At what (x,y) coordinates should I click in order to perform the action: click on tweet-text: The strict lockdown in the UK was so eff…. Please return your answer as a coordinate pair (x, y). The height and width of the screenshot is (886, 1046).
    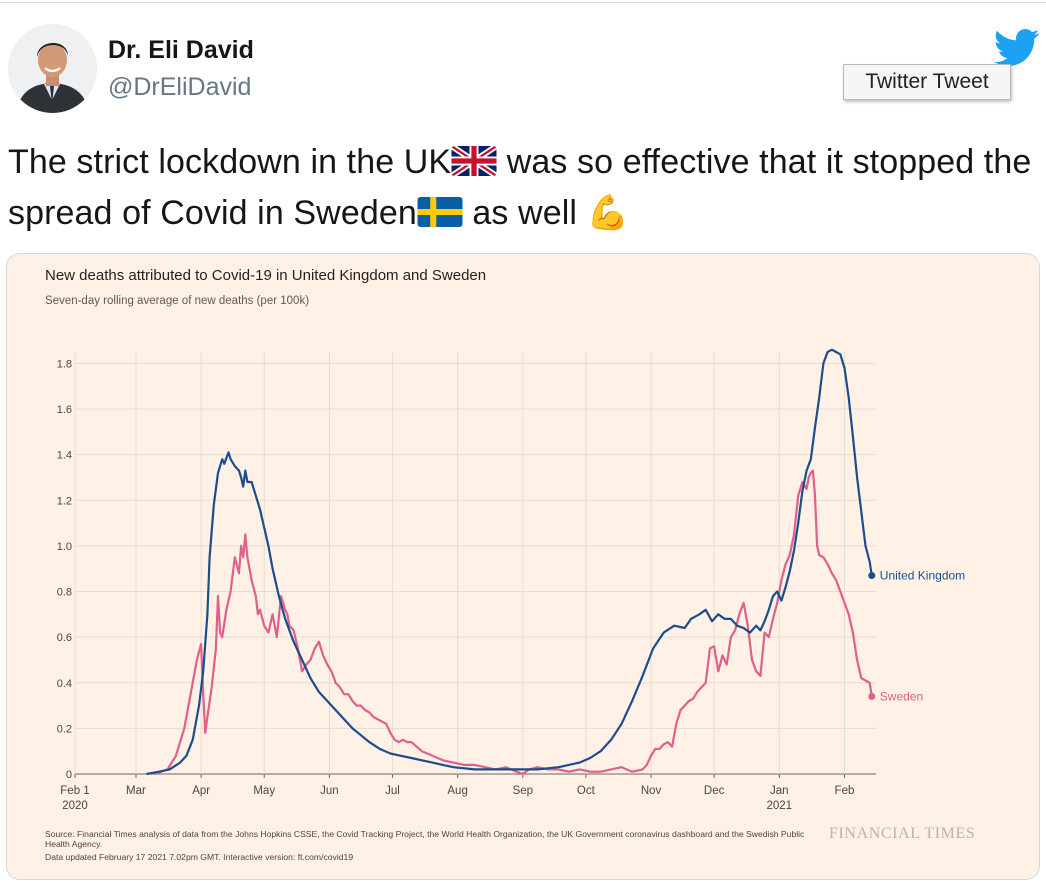
    Looking at the image, I should click on (523, 189).